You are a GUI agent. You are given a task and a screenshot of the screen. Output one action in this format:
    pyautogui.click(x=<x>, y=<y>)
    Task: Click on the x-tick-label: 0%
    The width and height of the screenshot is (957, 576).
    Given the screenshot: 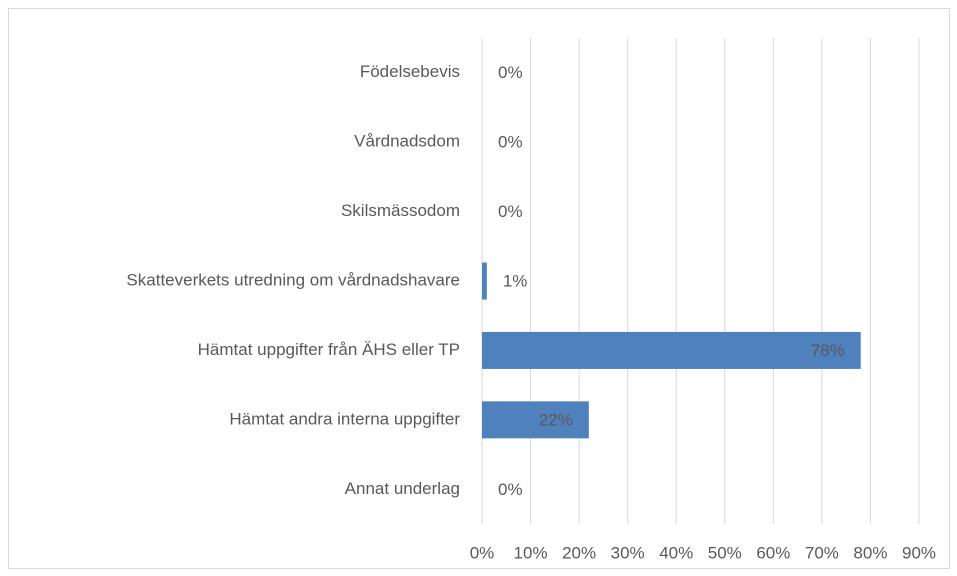 What is the action you would take?
    pyautogui.click(x=482, y=552)
    